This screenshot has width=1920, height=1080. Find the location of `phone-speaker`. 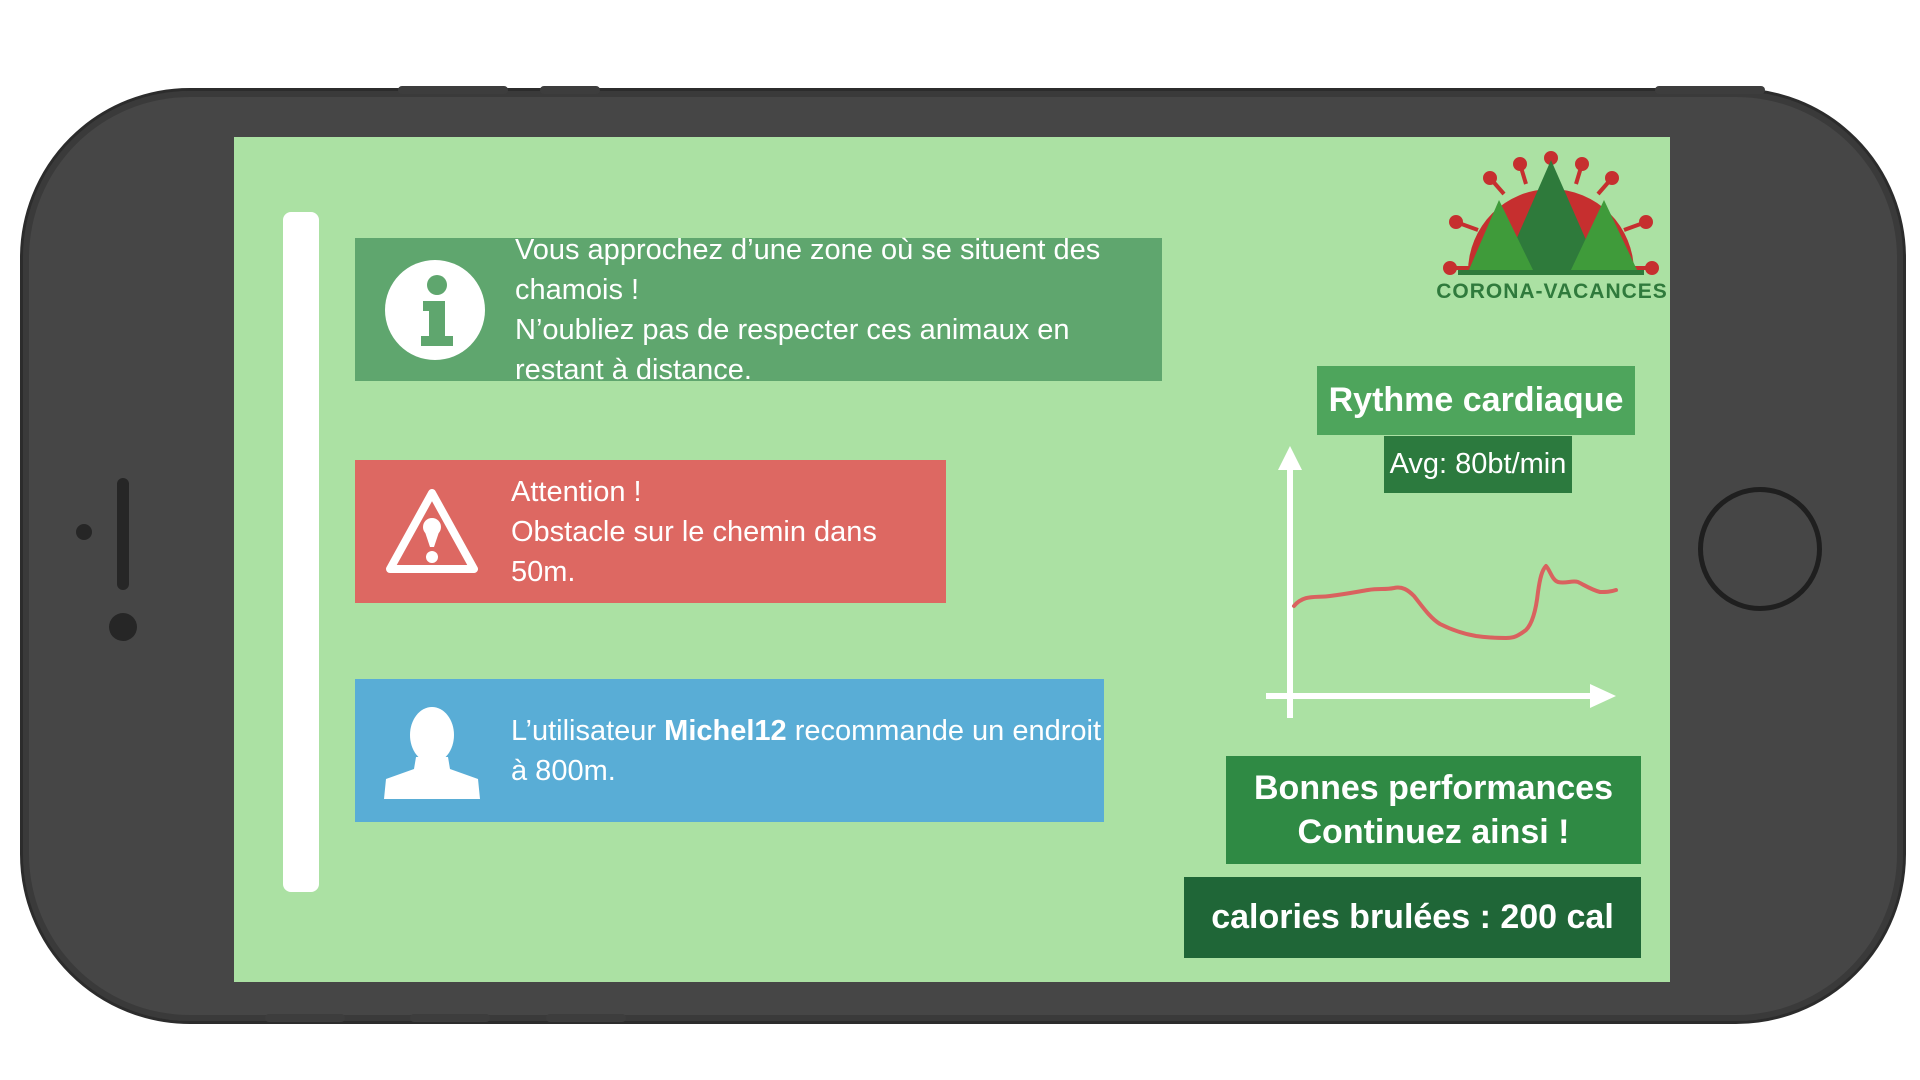

phone-speaker is located at coordinates (123, 534).